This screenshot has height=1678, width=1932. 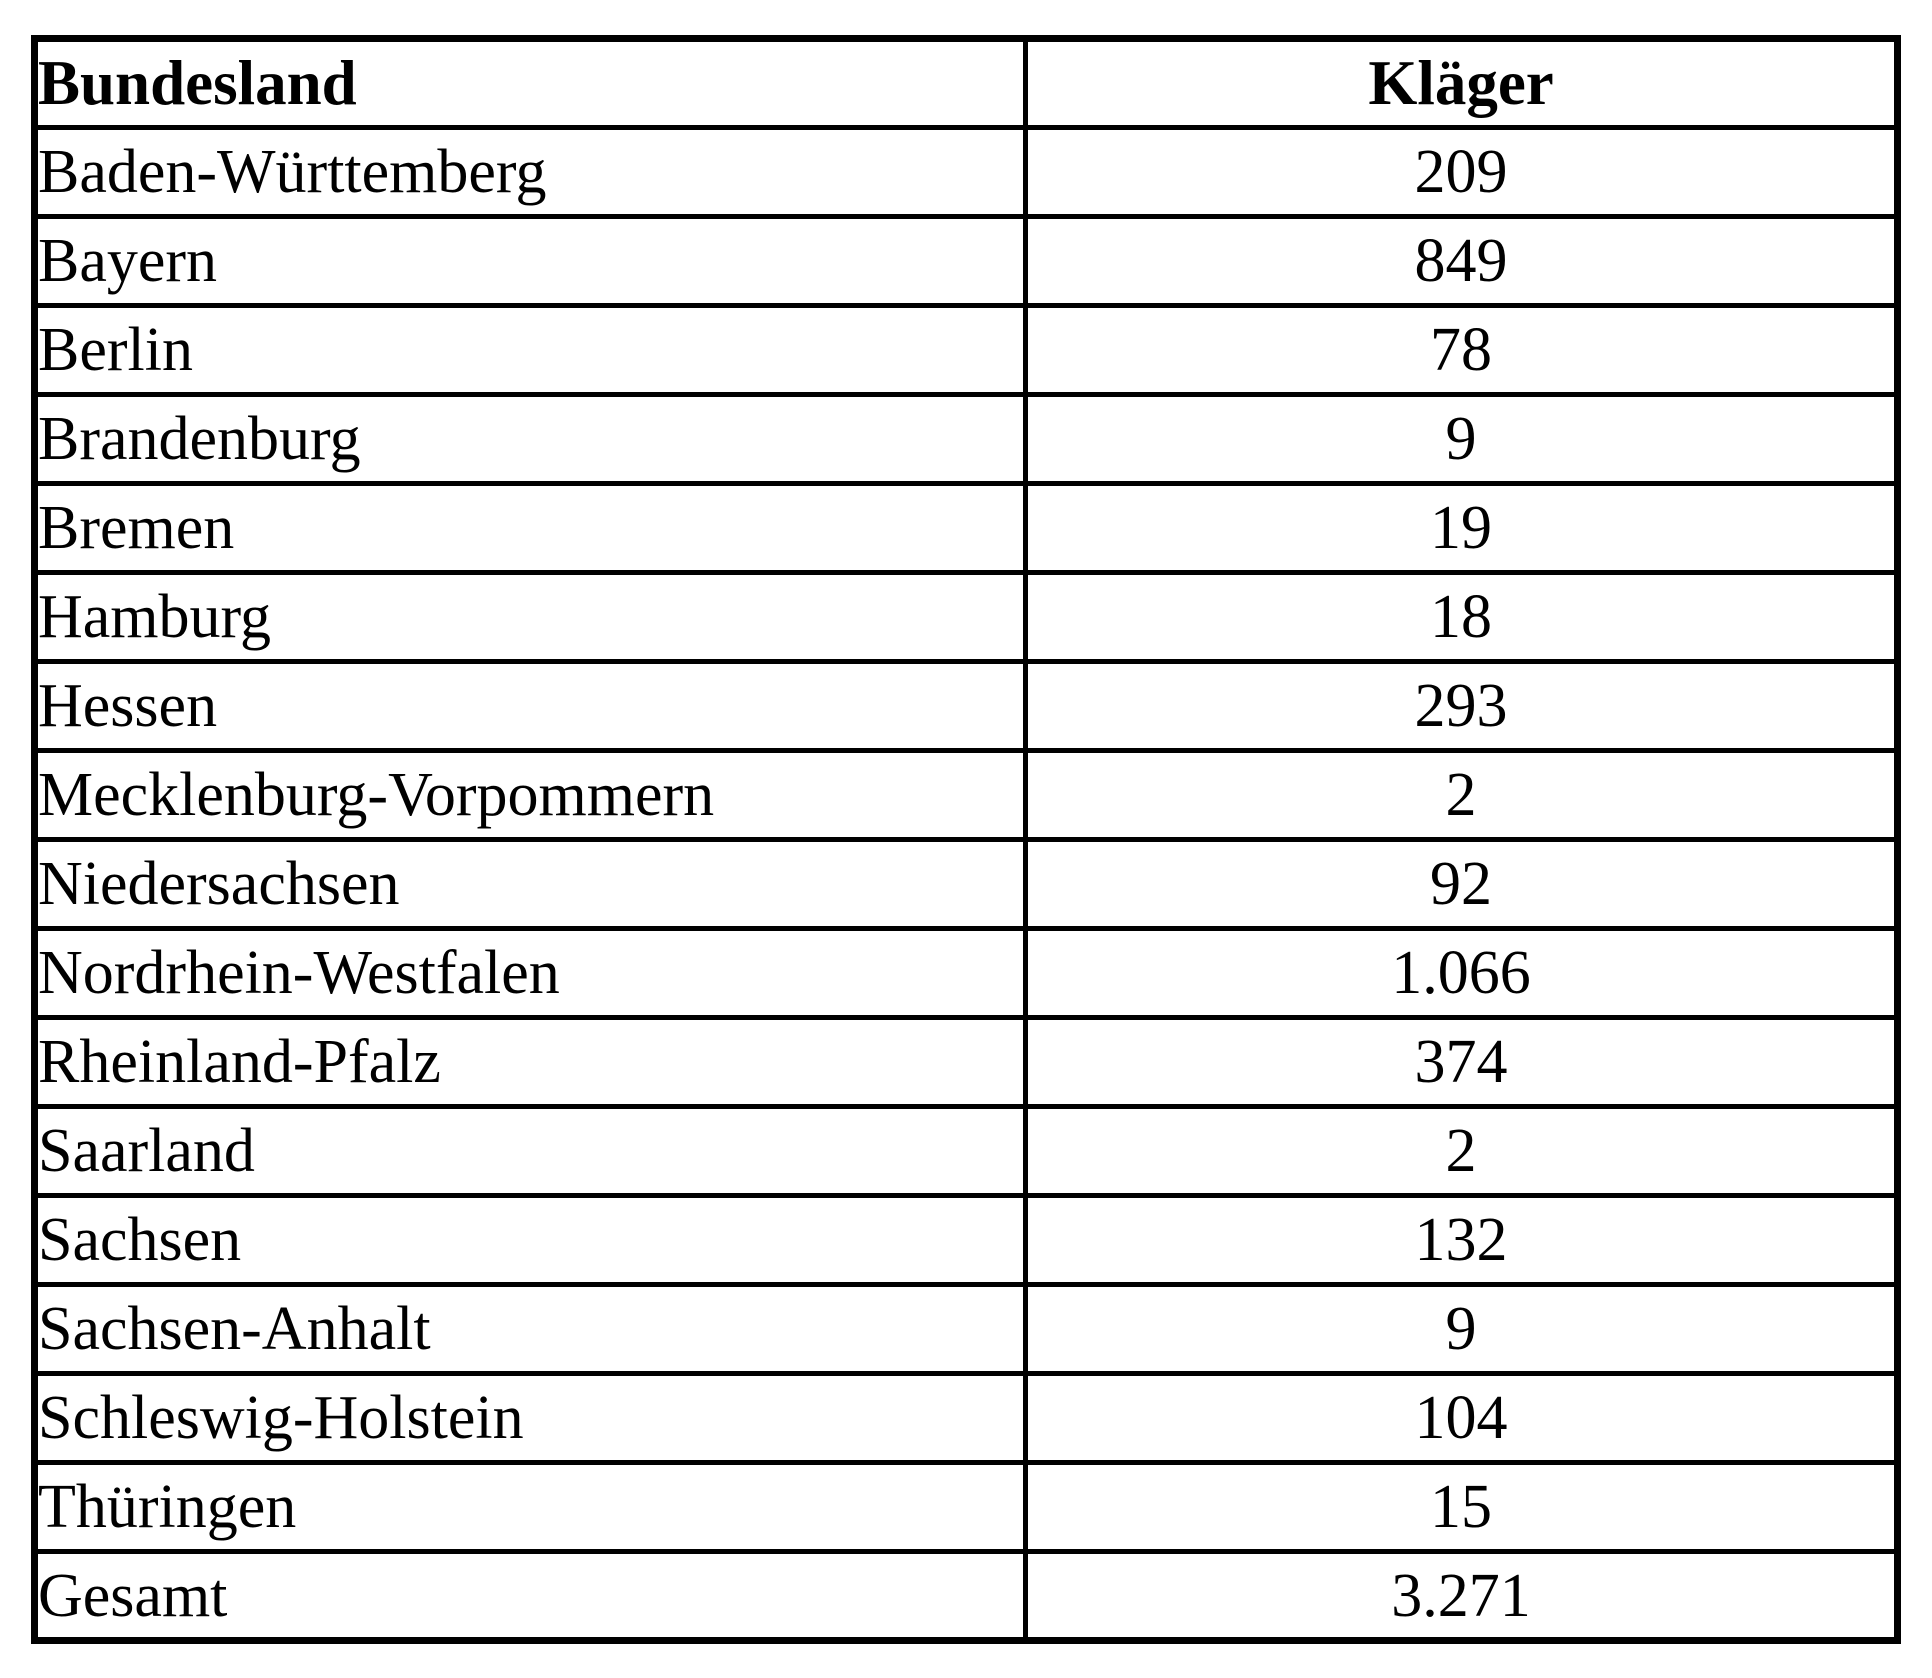 I want to click on bundesland-cell: Sachsen, so click(x=530, y=1240).